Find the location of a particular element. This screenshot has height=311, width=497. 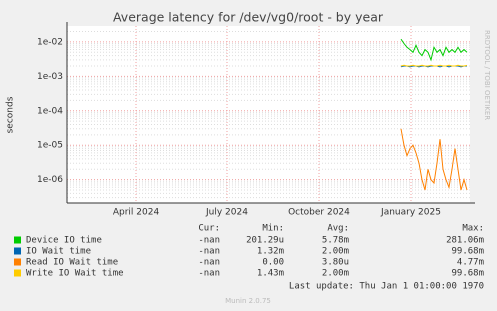

x-tick-label: January 2025 is located at coordinates (410, 213).